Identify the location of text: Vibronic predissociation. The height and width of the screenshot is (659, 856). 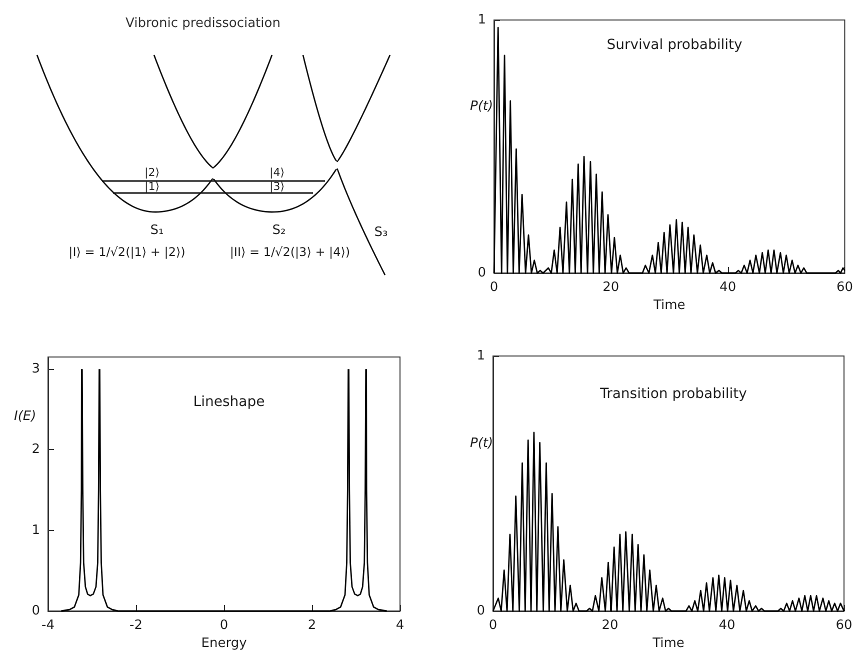
(203, 23).